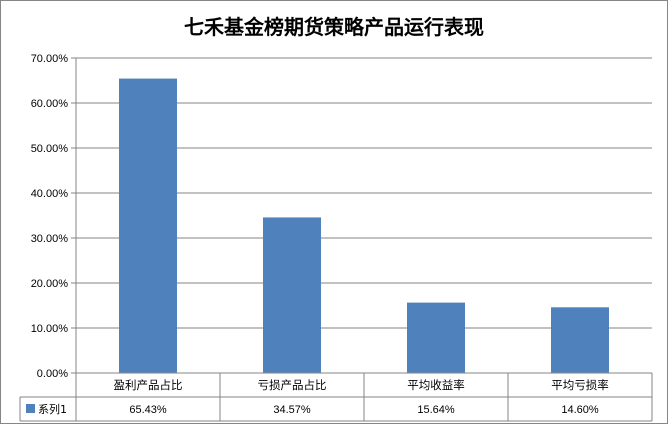 Image resolution: width=668 pixels, height=424 pixels. Describe the element at coordinates (50, 149) in the screenshot. I see `y-tick-label: 50.00%` at that location.